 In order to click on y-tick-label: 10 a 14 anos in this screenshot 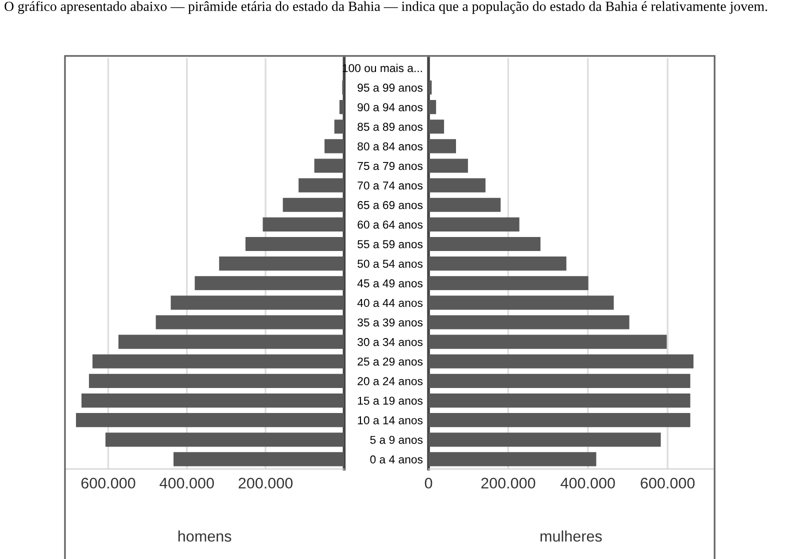, I will do `click(390, 420)`.